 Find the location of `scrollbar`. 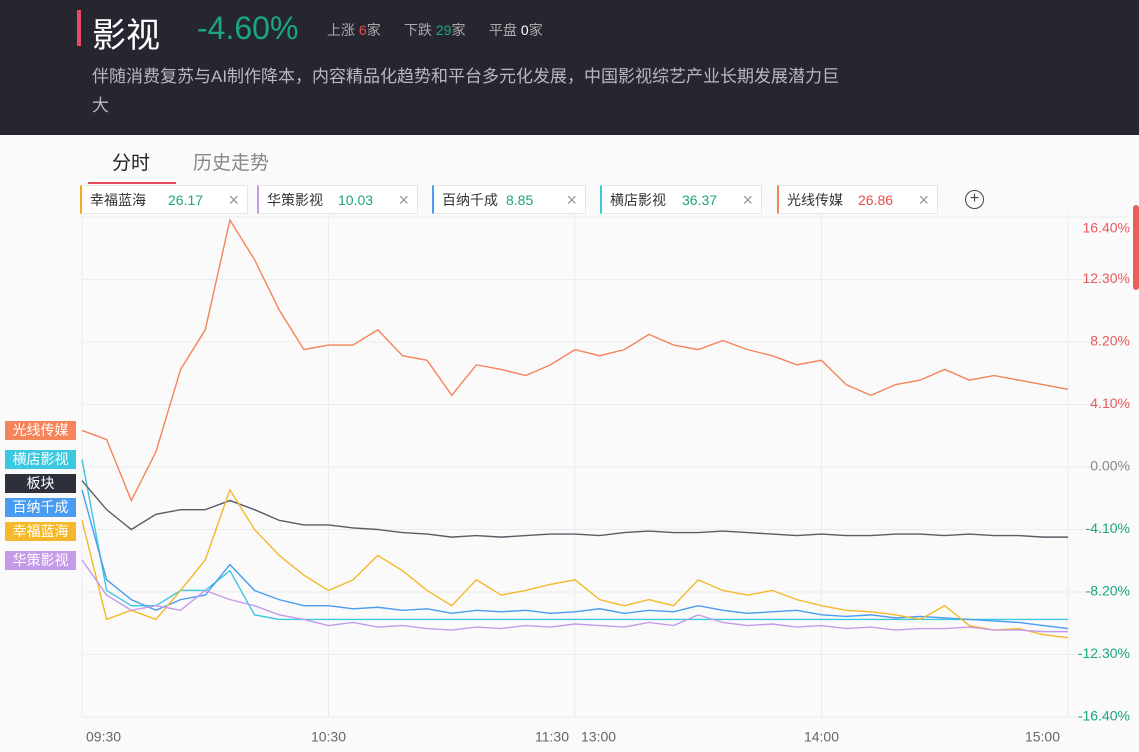

scrollbar is located at coordinates (1136, 247).